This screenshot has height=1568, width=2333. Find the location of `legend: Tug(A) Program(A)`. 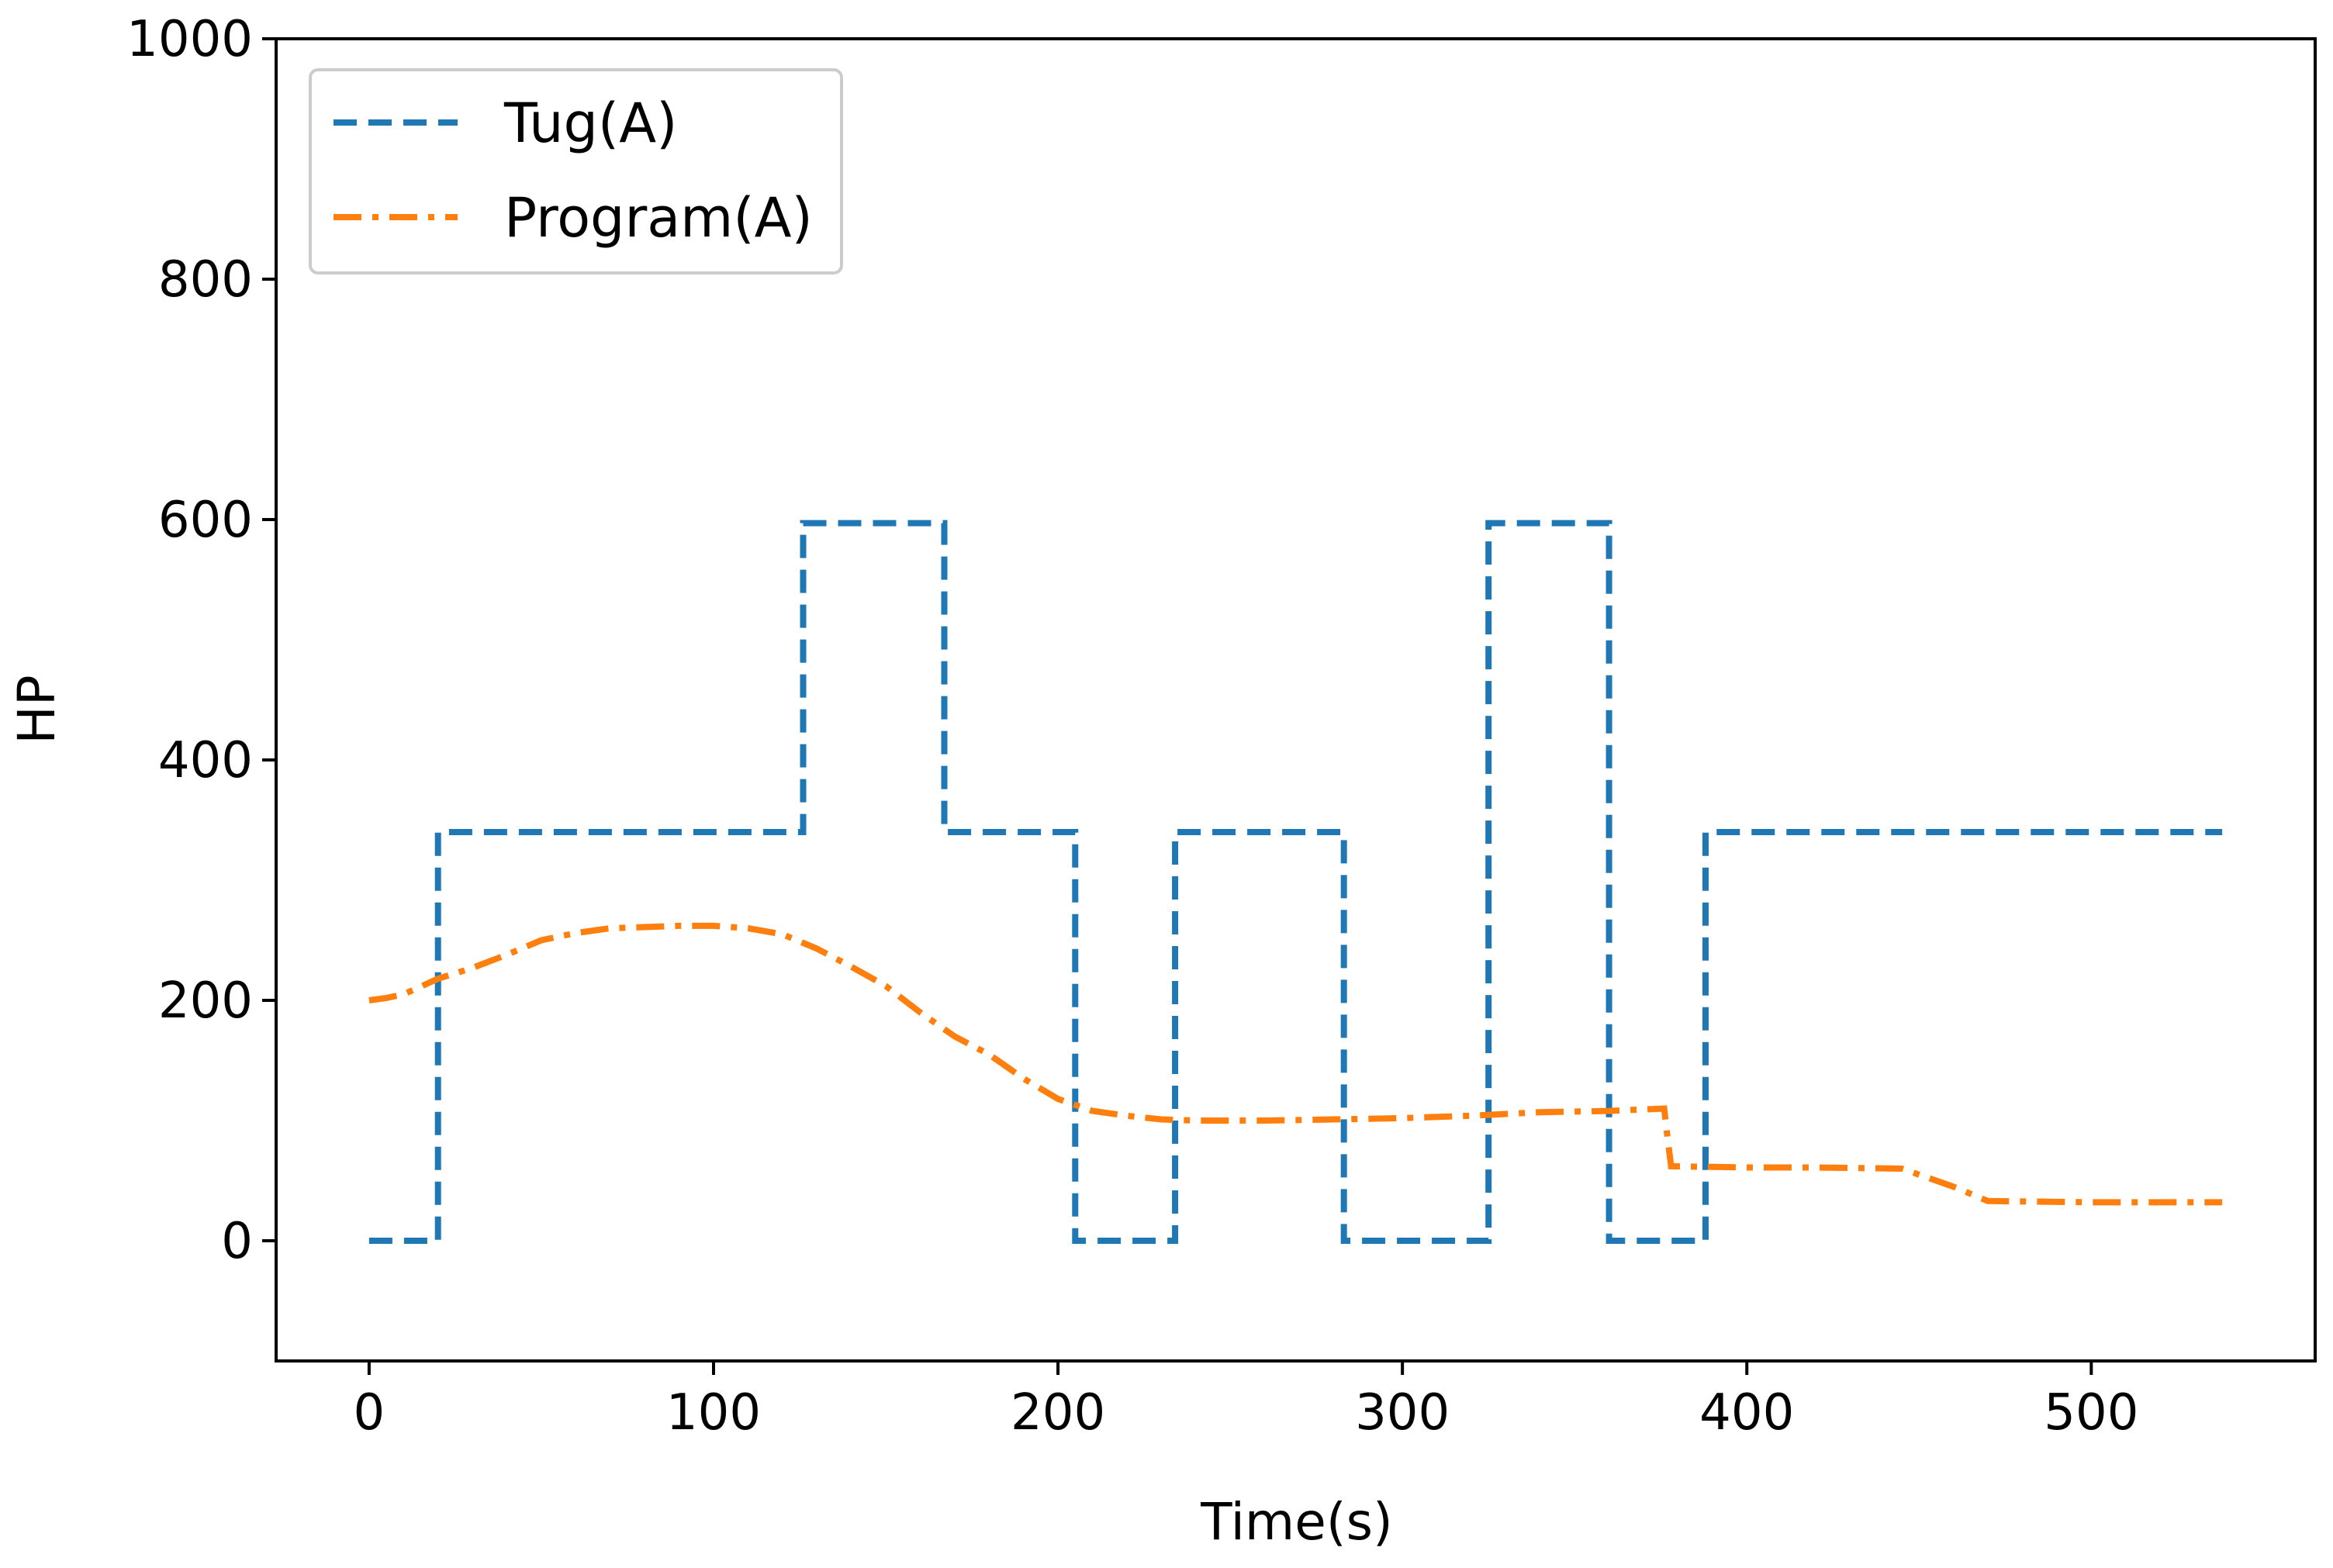

legend: Tug(A) Program(A) is located at coordinates (576, 171).